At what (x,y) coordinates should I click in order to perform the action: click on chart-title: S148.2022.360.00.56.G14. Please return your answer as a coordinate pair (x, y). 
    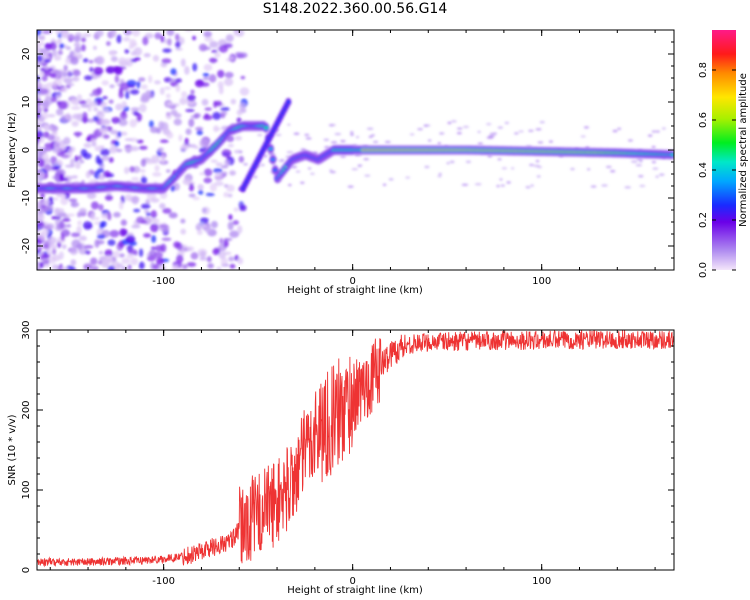
    Looking at the image, I should click on (355, 9).